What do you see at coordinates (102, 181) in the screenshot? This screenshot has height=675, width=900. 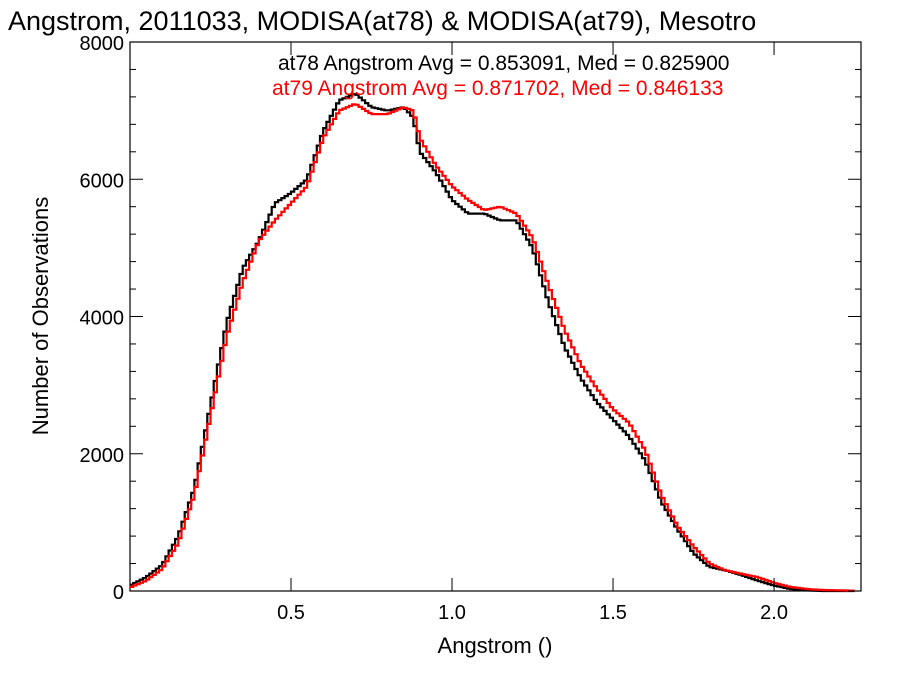 I see `y-tick-label: 6000` at bounding box center [102, 181].